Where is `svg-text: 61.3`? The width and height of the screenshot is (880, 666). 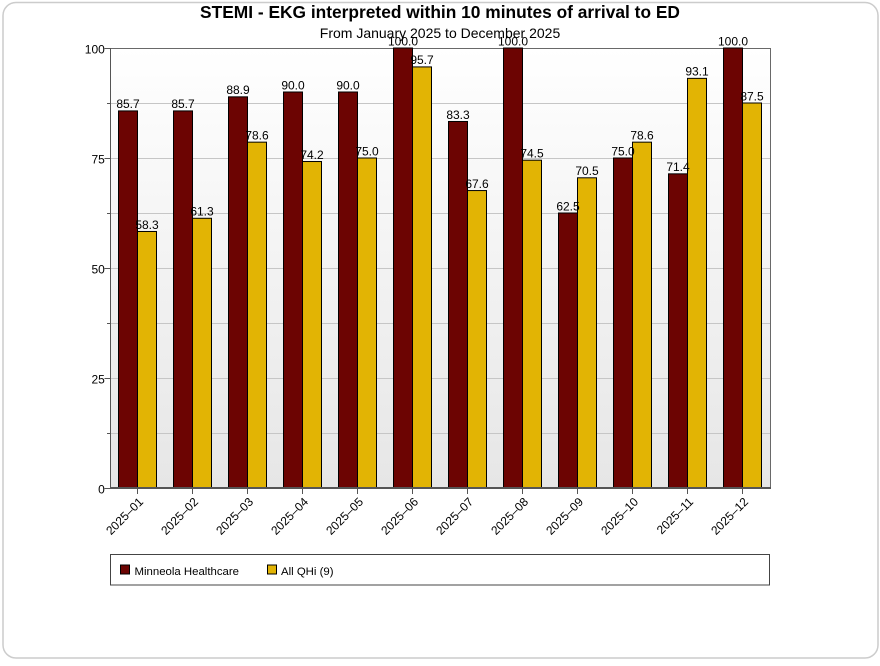 svg-text: 61.3 is located at coordinates (202, 212).